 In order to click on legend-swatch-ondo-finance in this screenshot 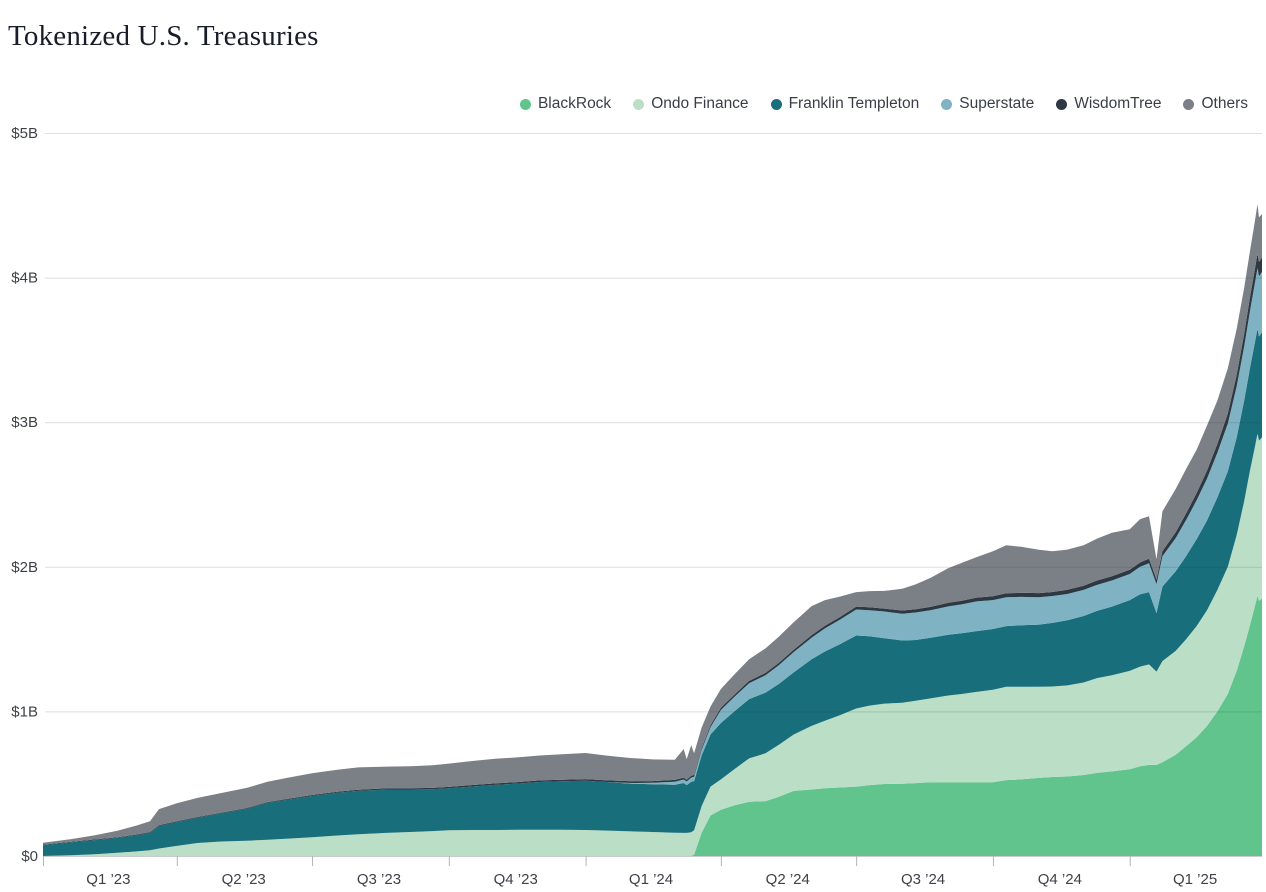, I will do `click(639, 104)`.